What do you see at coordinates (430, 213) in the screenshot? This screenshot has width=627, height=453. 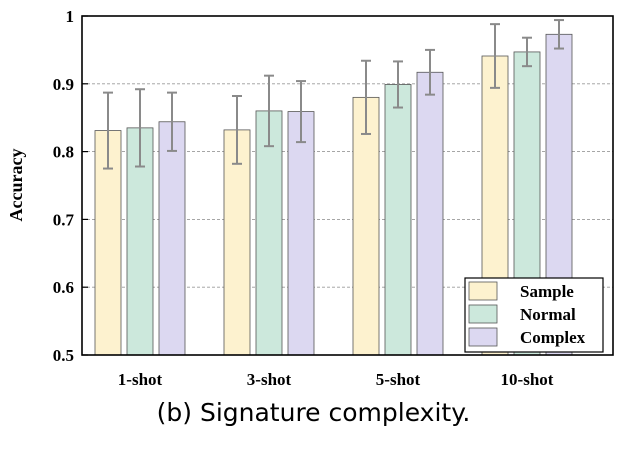 I see `bar-complex-5-shot` at bounding box center [430, 213].